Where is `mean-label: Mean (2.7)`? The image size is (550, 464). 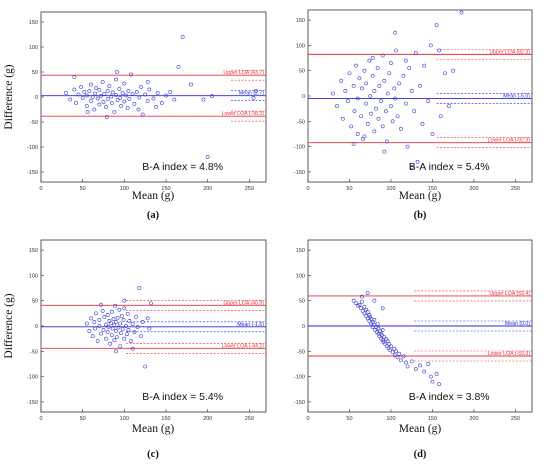 mean-label: Mean (2.7) is located at coordinates (251, 94).